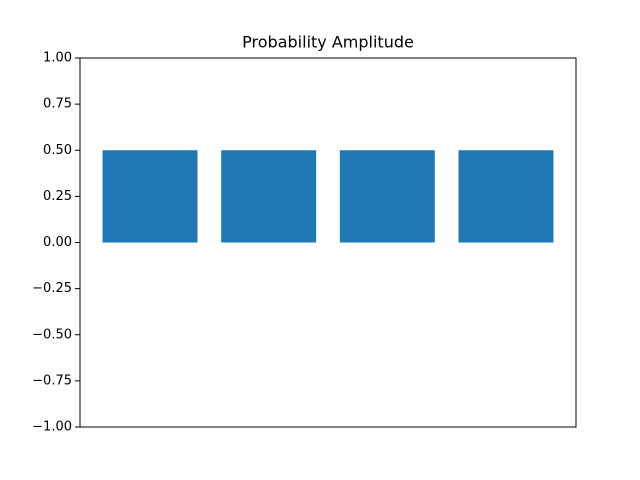 This screenshot has height=480, width=640. Describe the element at coordinates (328, 42) in the screenshot. I see `chart-title: Probability Amplitude` at that location.